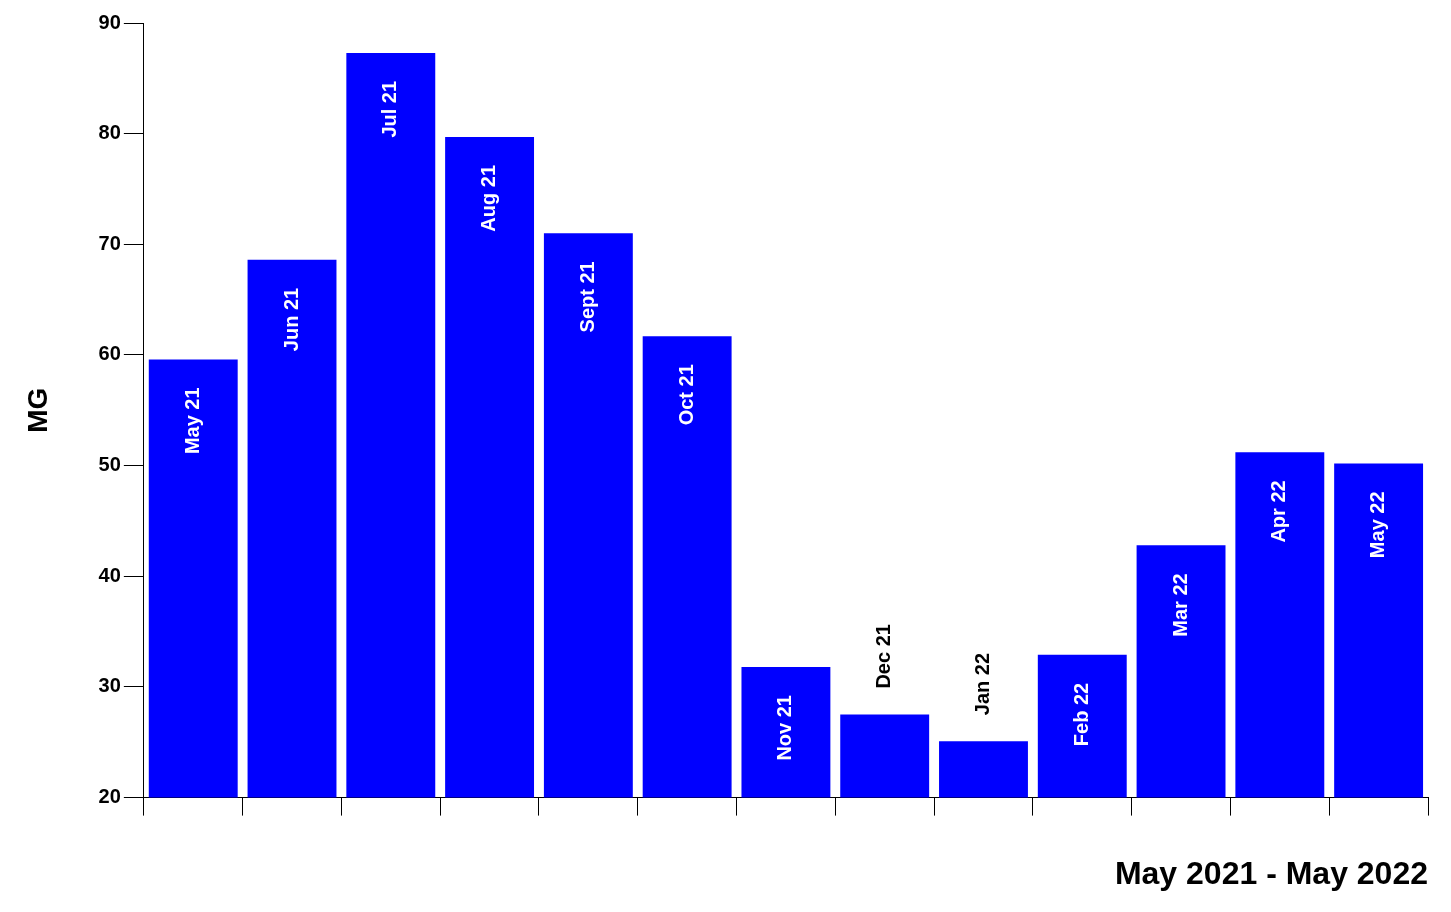  I want to click on x-tick-label: Jun 21, so click(290, 319).